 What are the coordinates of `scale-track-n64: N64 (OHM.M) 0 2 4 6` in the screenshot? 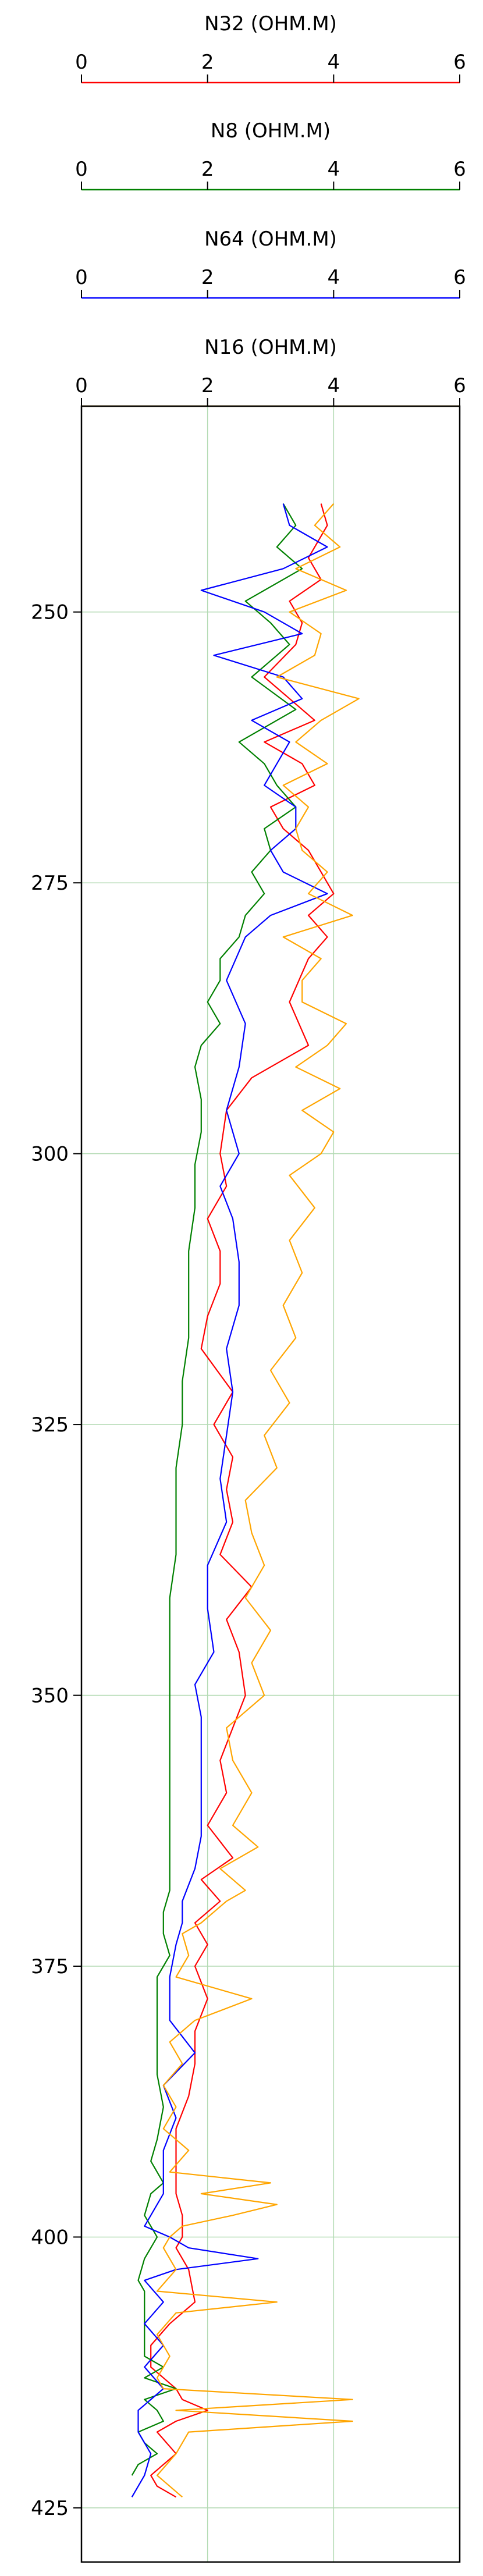 It's located at (270, 263).